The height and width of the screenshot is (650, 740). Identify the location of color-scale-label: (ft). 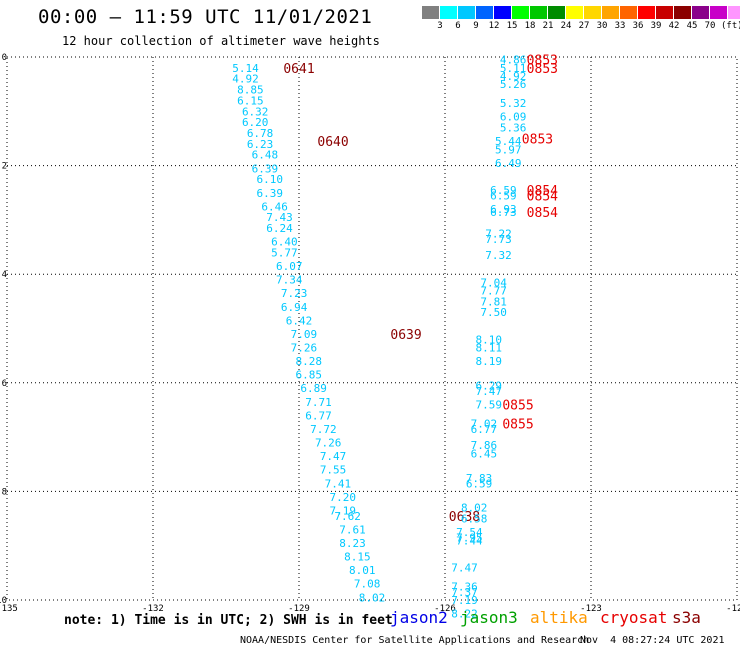
(730, 26).